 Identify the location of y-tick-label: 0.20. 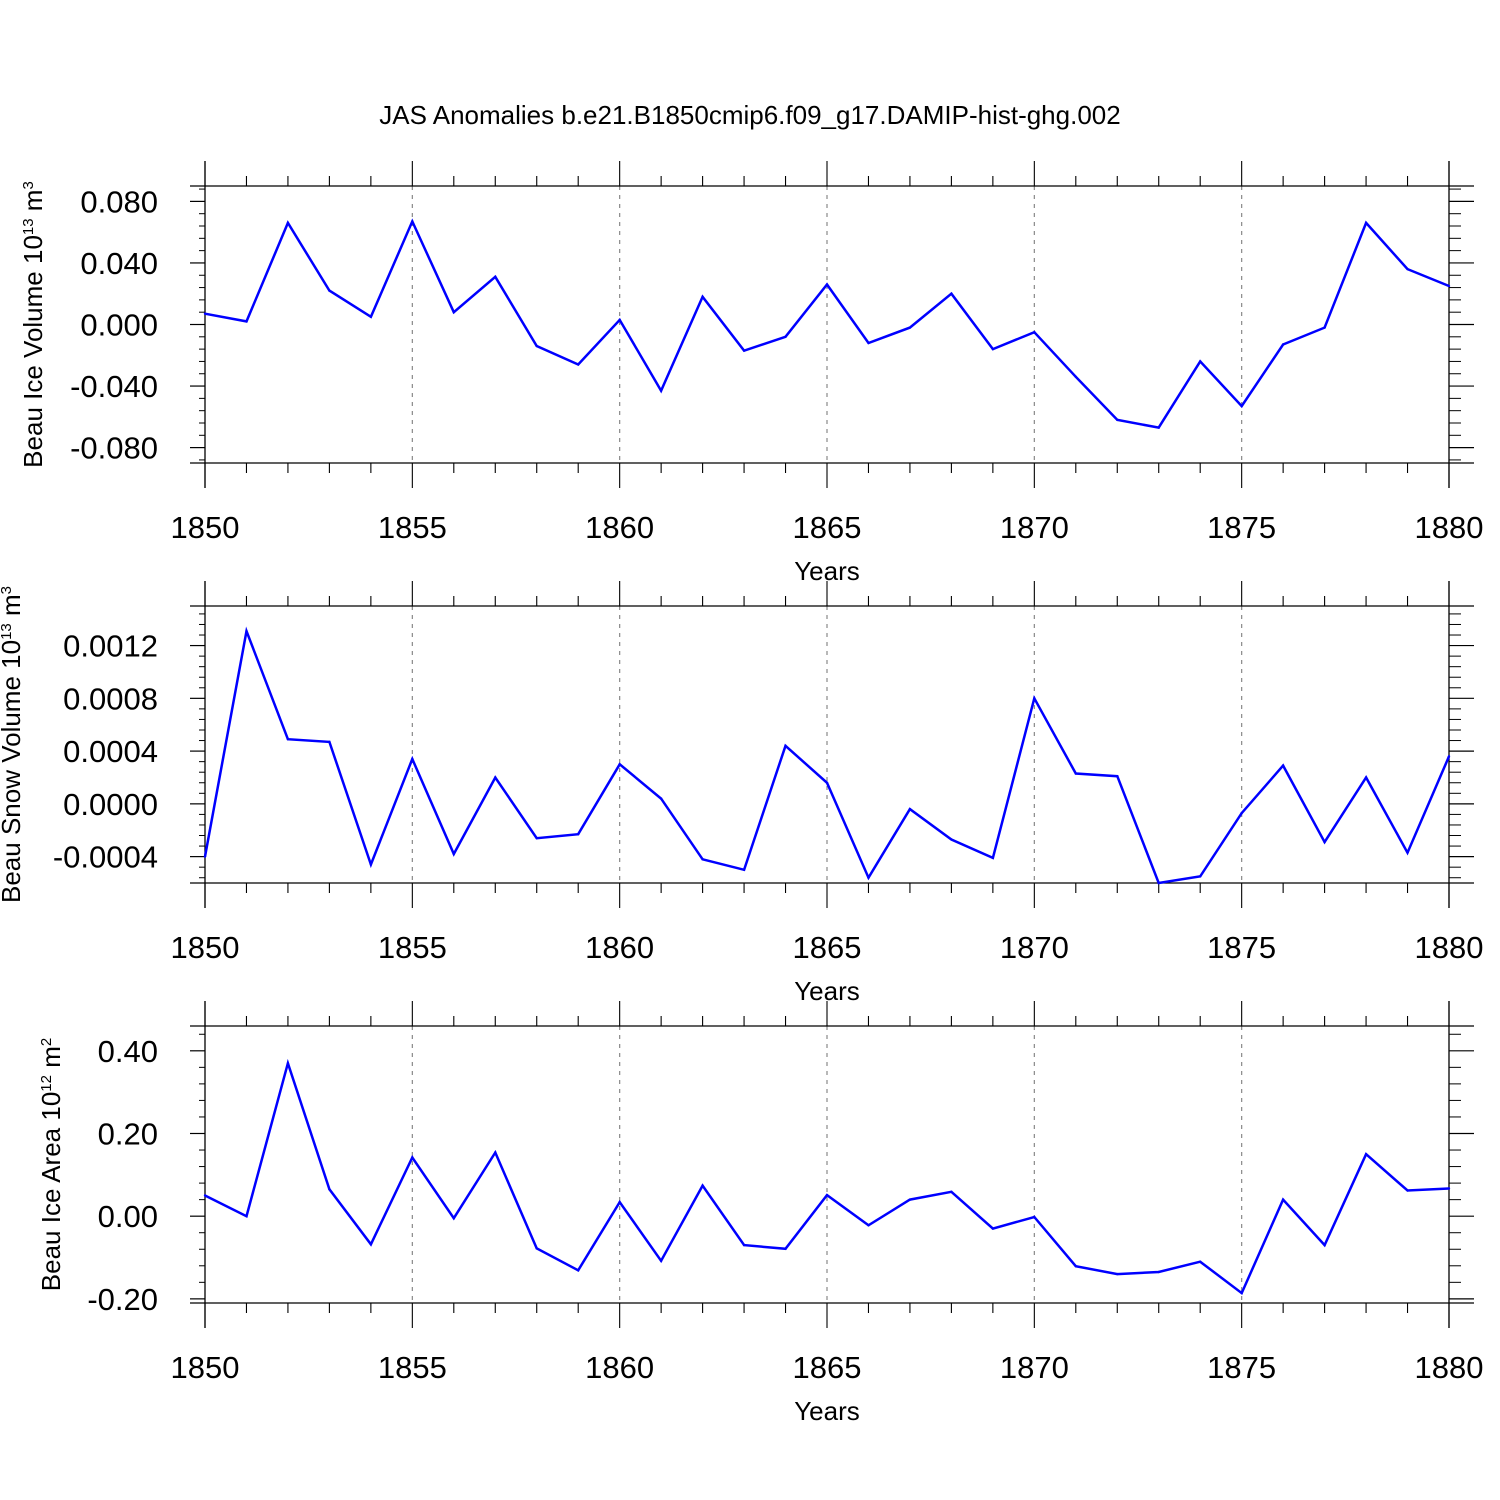
(128, 1133).